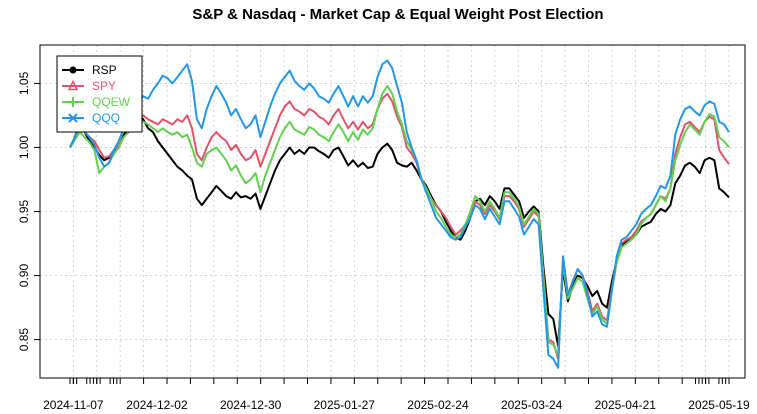  Describe the element at coordinates (73, 118) in the screenshot. I see `legend-marker-cross-icon` at that location.